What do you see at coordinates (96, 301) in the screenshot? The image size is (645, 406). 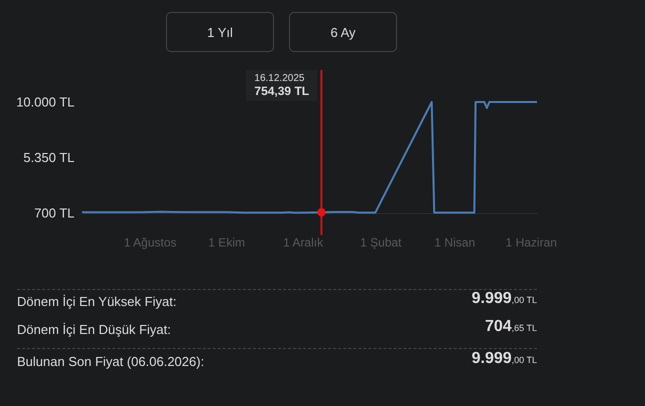 I see `text: Dönem İçi En Yüksek Fiyat:` at bounding box center [96, 301].